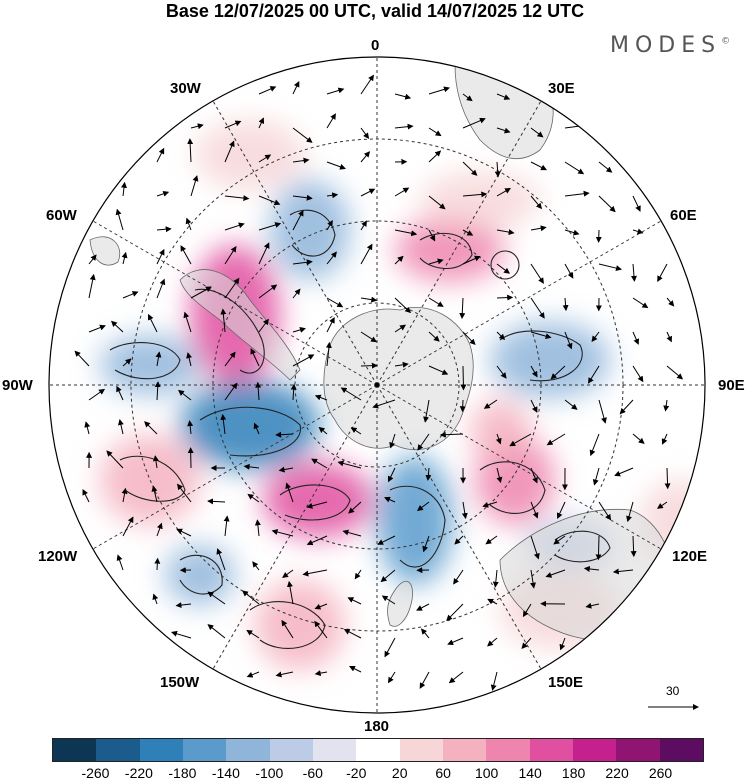 This screenshot has height=783, width=750. I want to click on colorbar, so click(378, 750).